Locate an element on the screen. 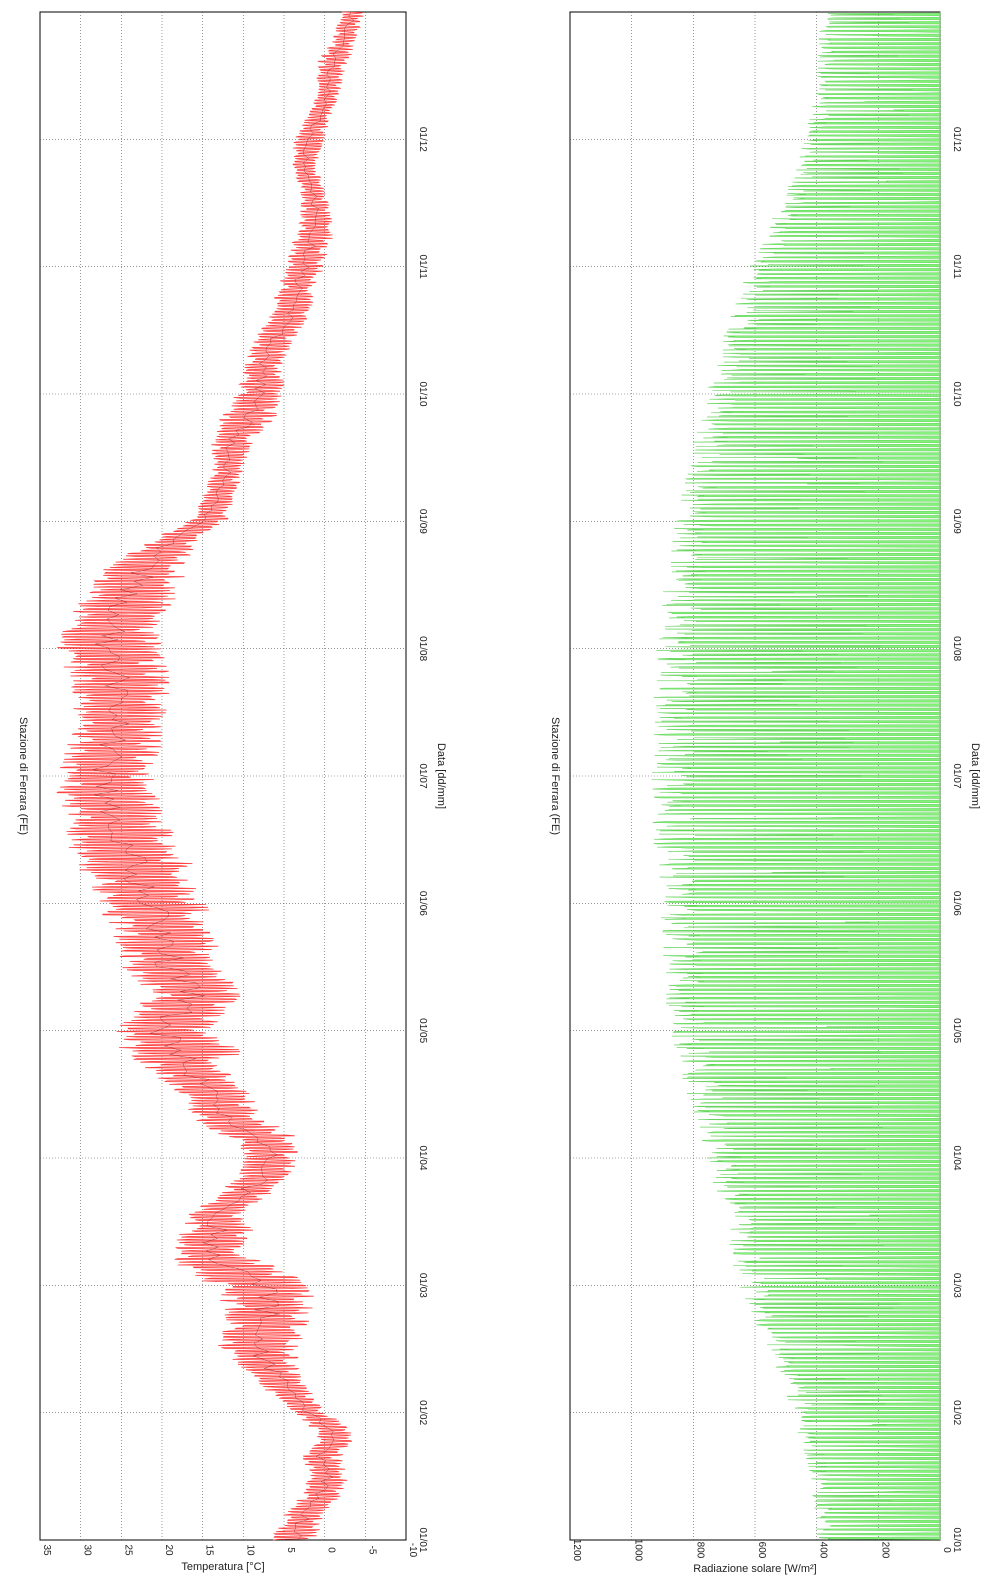 The height and width of the screenshot is (1579, 985). temperature-y-tick-label: -10 is located at coordinates (412, 1550).